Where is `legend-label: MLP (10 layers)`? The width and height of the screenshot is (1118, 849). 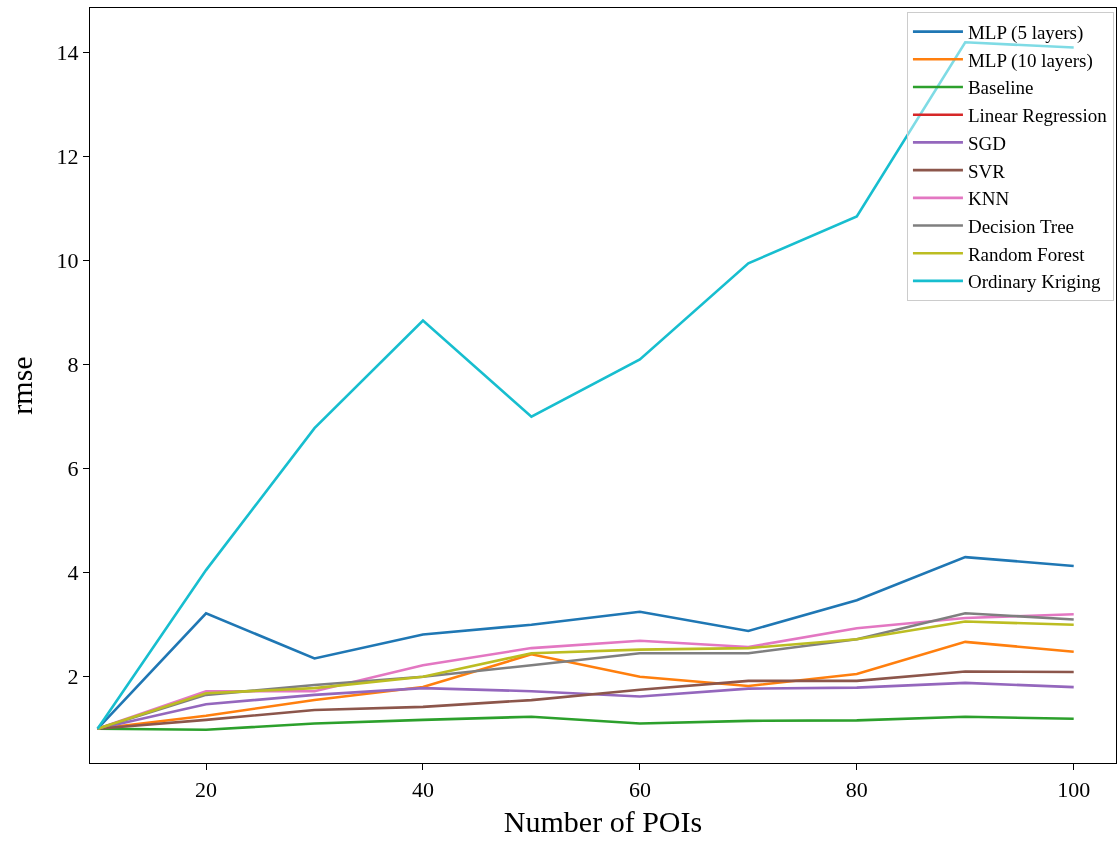 legend-label: MLP (10 layers) is located at coordinates (1030, 60).